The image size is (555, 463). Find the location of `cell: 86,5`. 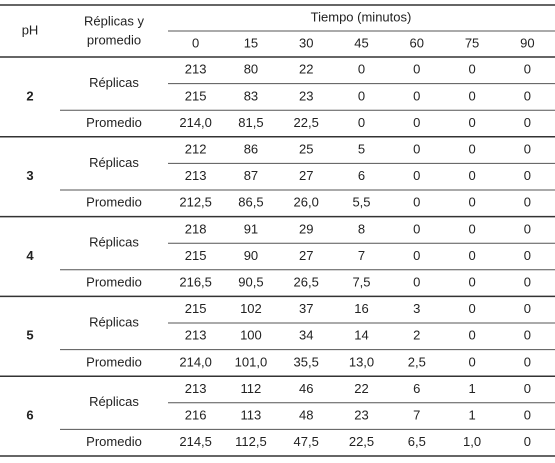

cell: 86,5 is located at coordinates (250, 202).